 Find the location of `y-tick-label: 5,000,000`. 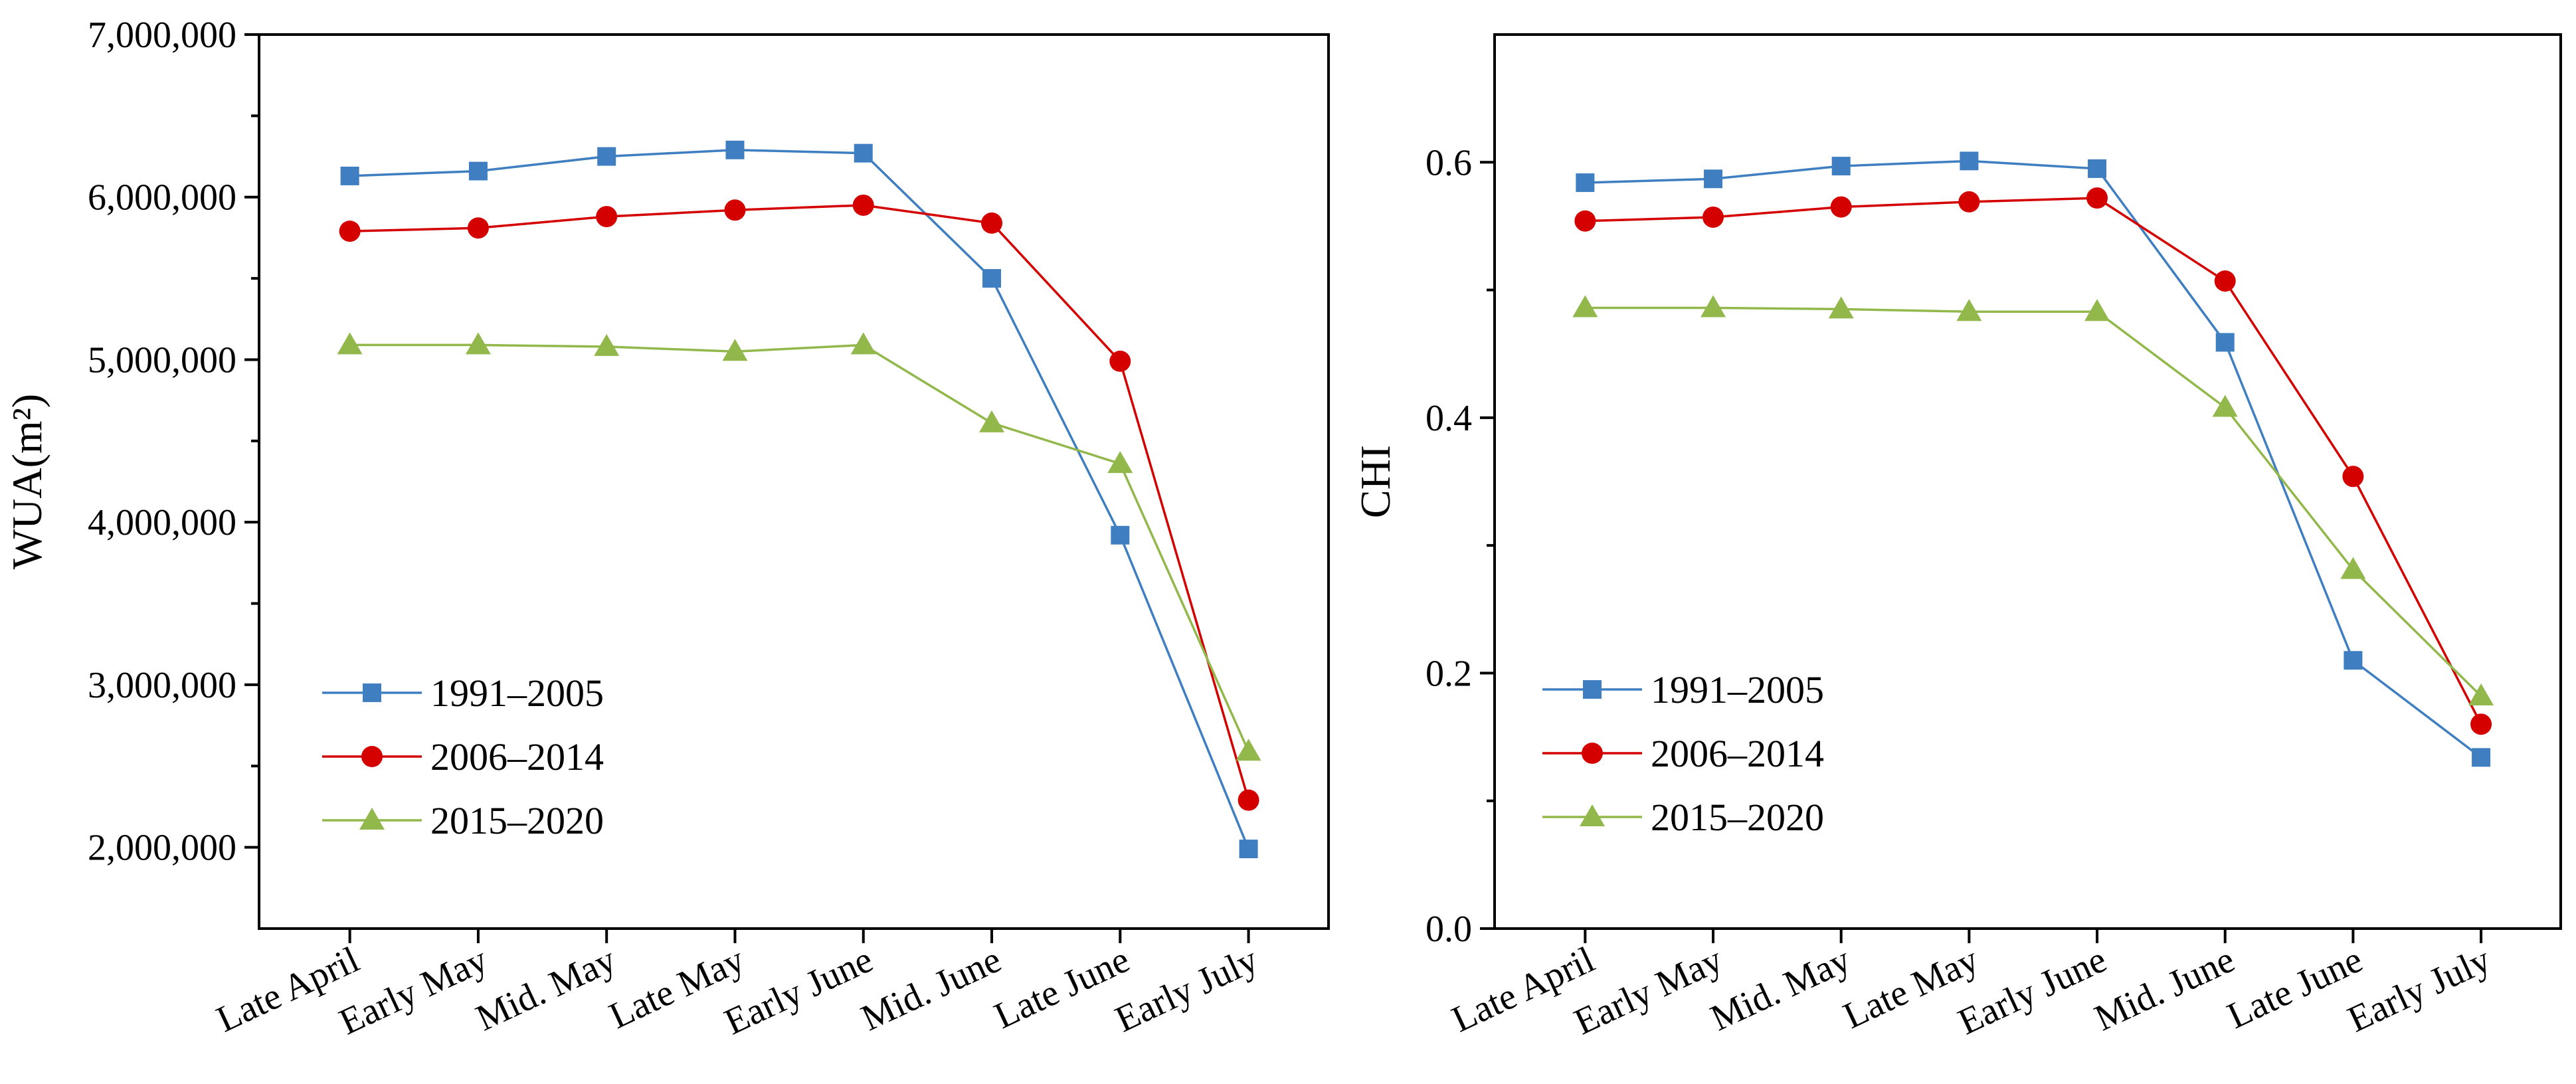

y-tick-label: 5,000,000 is located at coordinates (162, 360).